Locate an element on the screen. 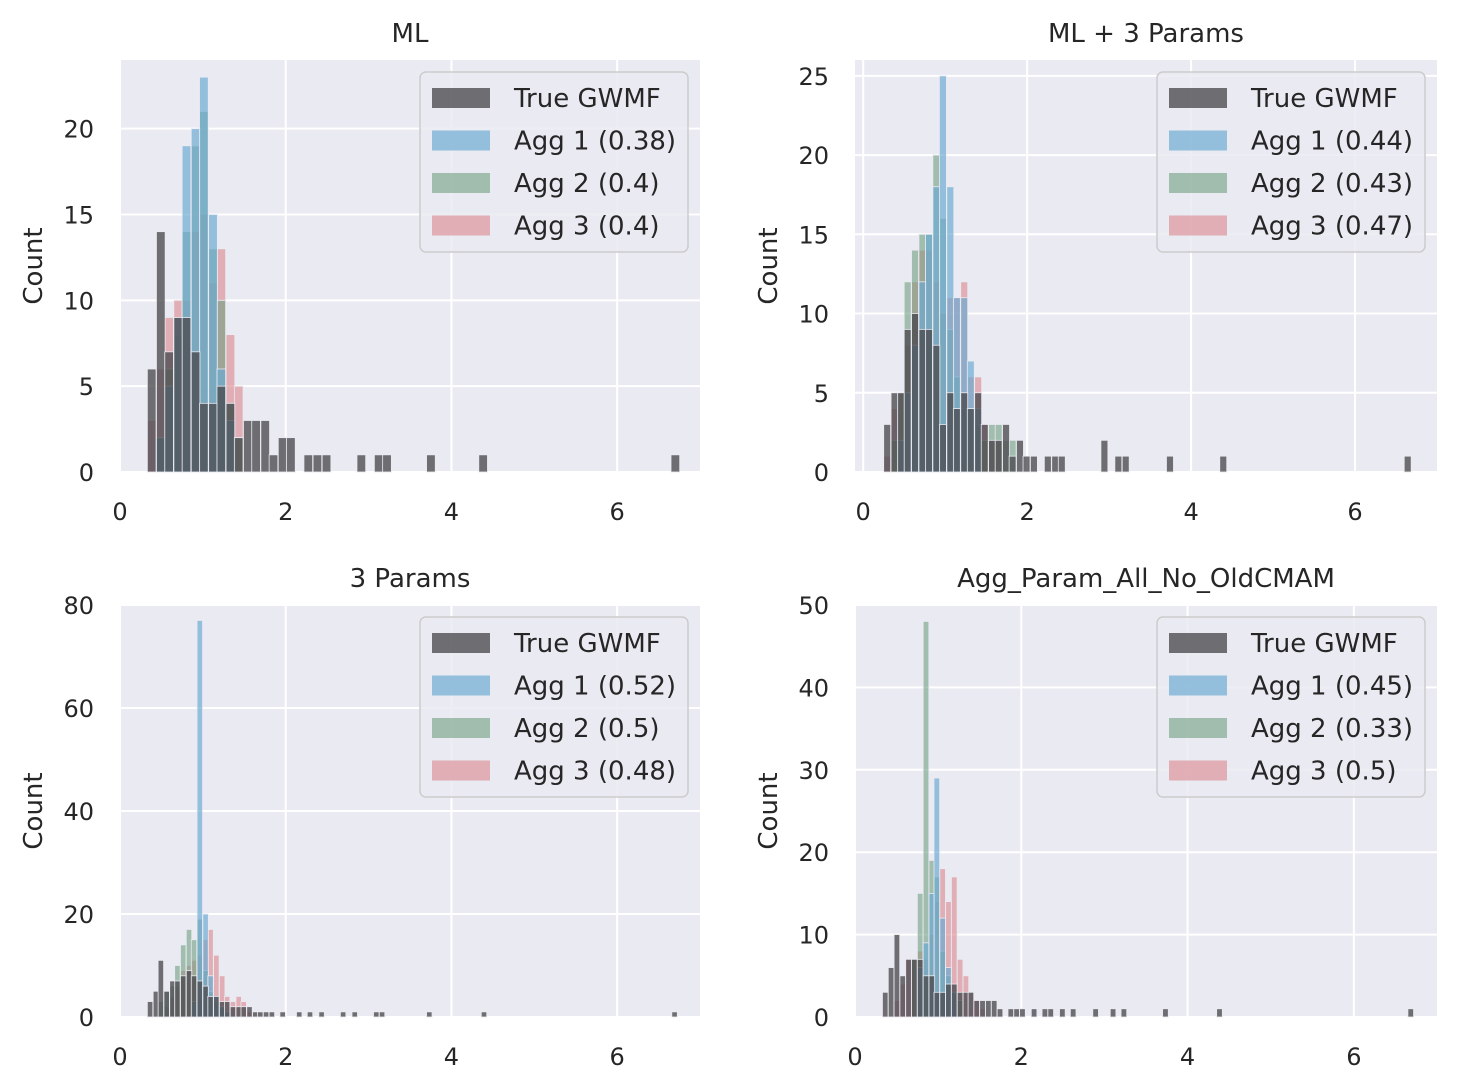  y-tick-label: 0 is located at coordinates (86, 1018).